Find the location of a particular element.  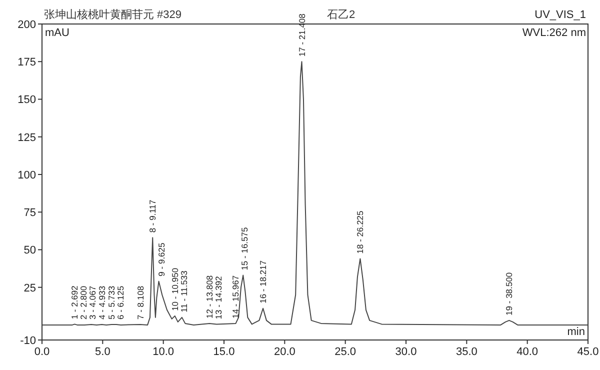

text: UV_VIS_1 is located at coordinates (560, 15).